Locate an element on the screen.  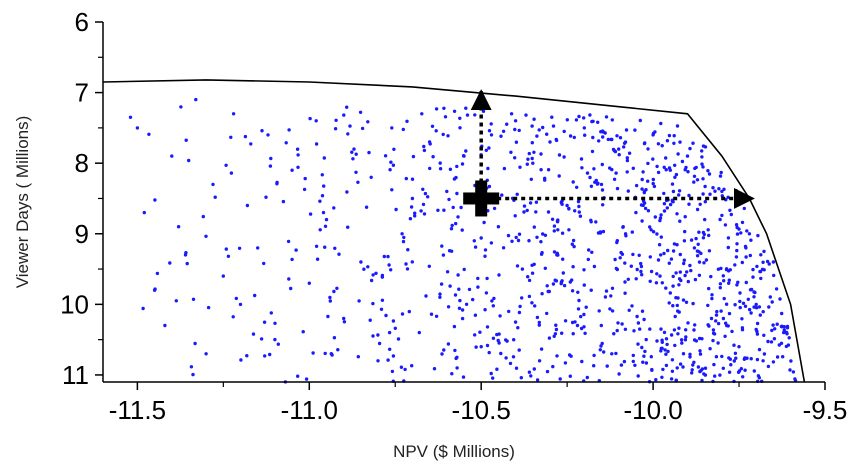
y-tick-label: 7 is located at coordinates (82, 93).